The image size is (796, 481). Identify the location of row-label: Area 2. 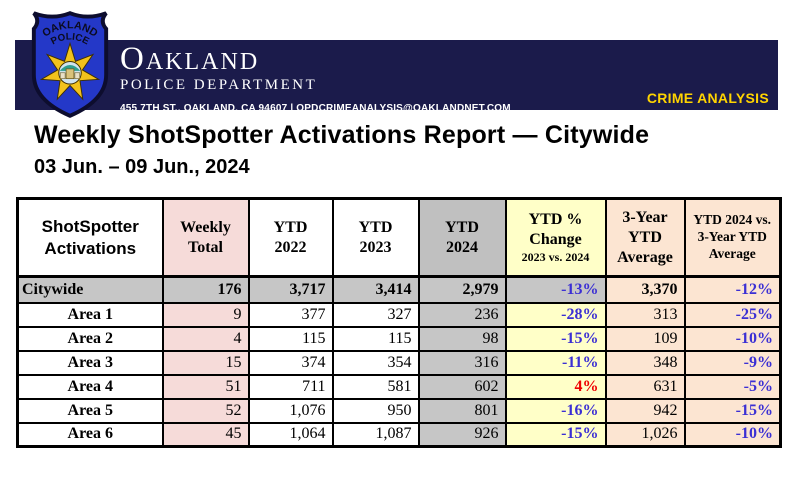
(90, 338).